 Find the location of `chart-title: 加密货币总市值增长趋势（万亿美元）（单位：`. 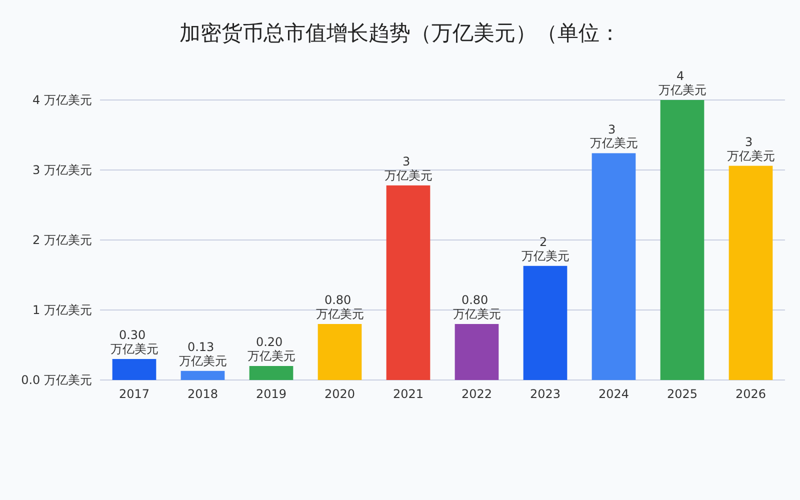

chart-title: 加密货币总市值增长趋势（万亿美元）（单位： is located at coordinates (400, 33).